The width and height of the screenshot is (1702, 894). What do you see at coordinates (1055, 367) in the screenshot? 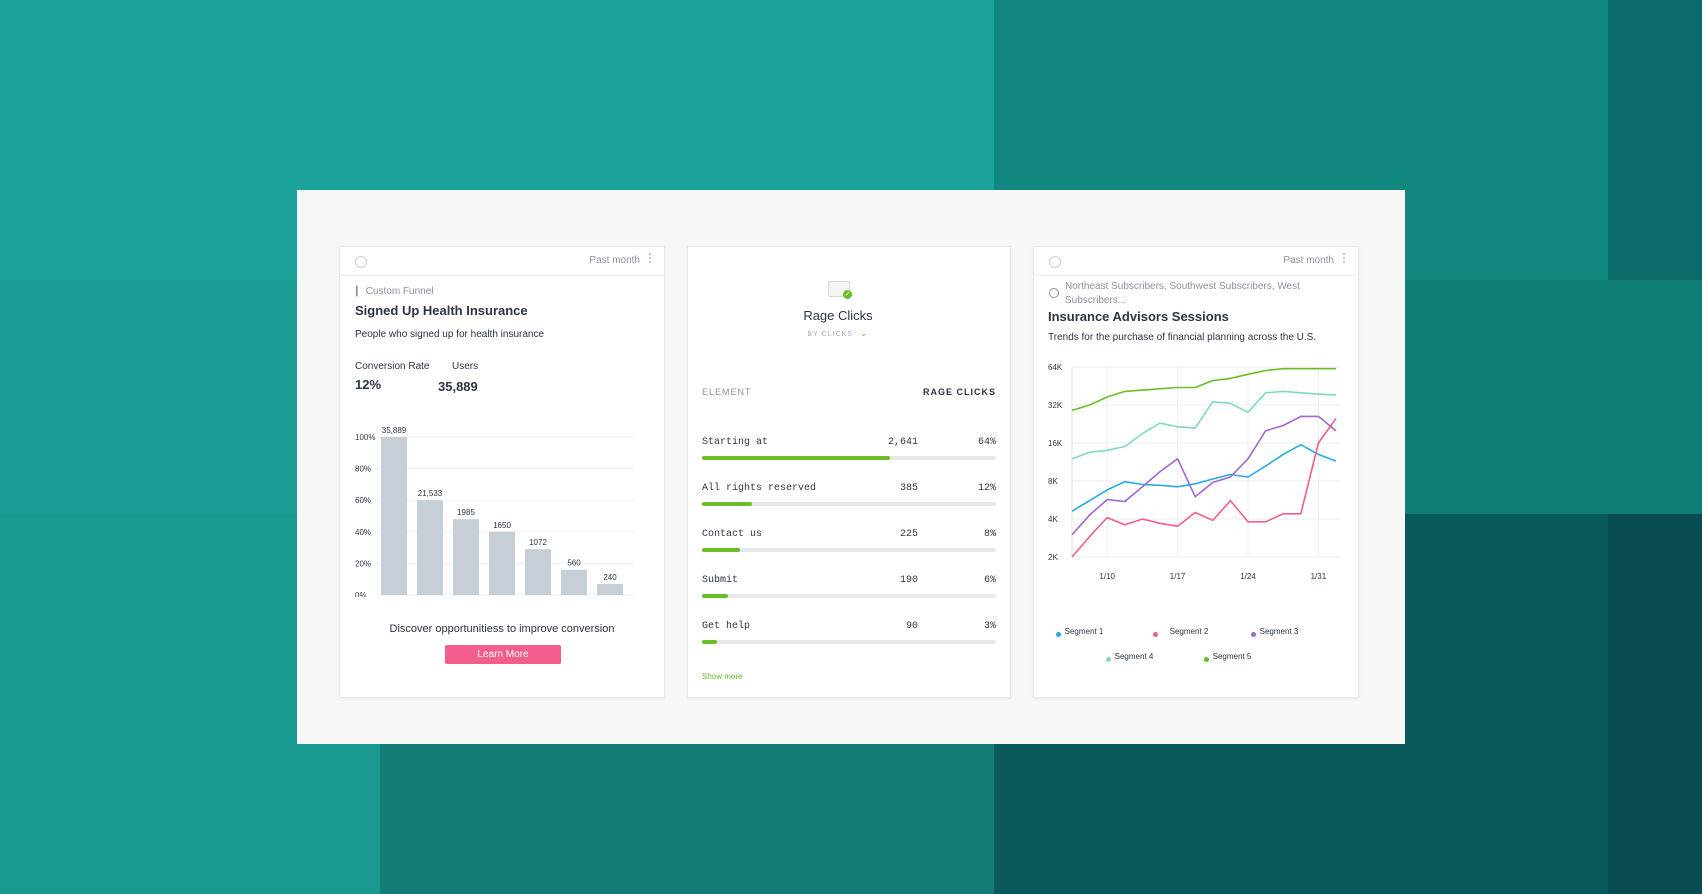
I see `y-tick-label: 64K` at bounding box center [1055, 367].